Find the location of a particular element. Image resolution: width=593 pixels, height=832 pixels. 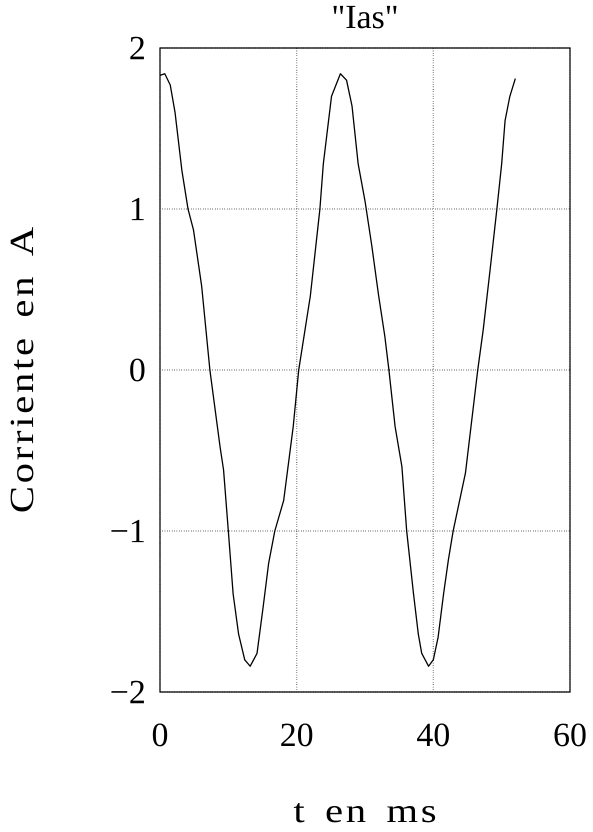

y-tick-label: −2 is located at coordinates (127, 692).